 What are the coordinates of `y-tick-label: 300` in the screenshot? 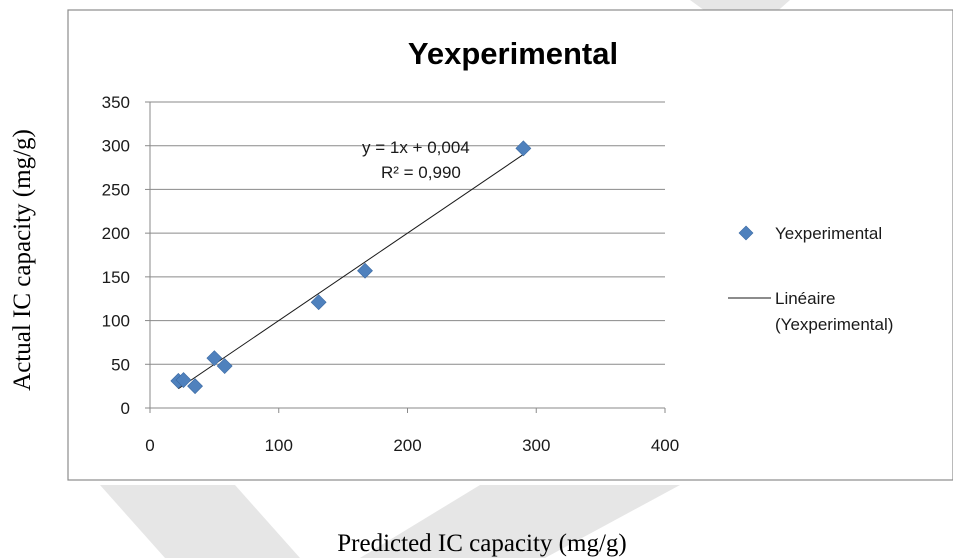 It's located at (116, 146).